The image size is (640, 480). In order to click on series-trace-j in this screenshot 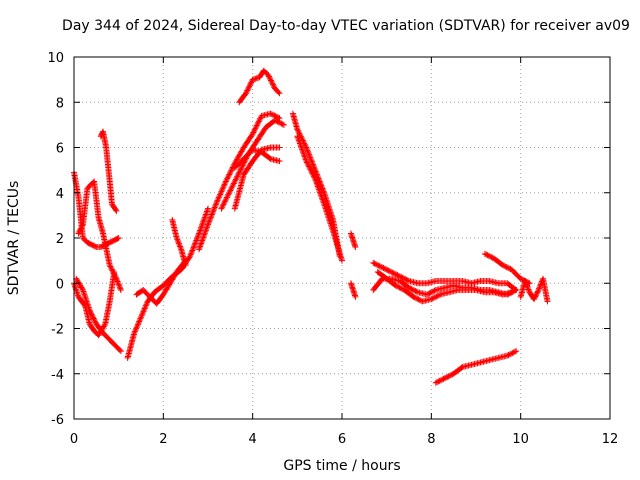, I will do `click(259, 86)`.